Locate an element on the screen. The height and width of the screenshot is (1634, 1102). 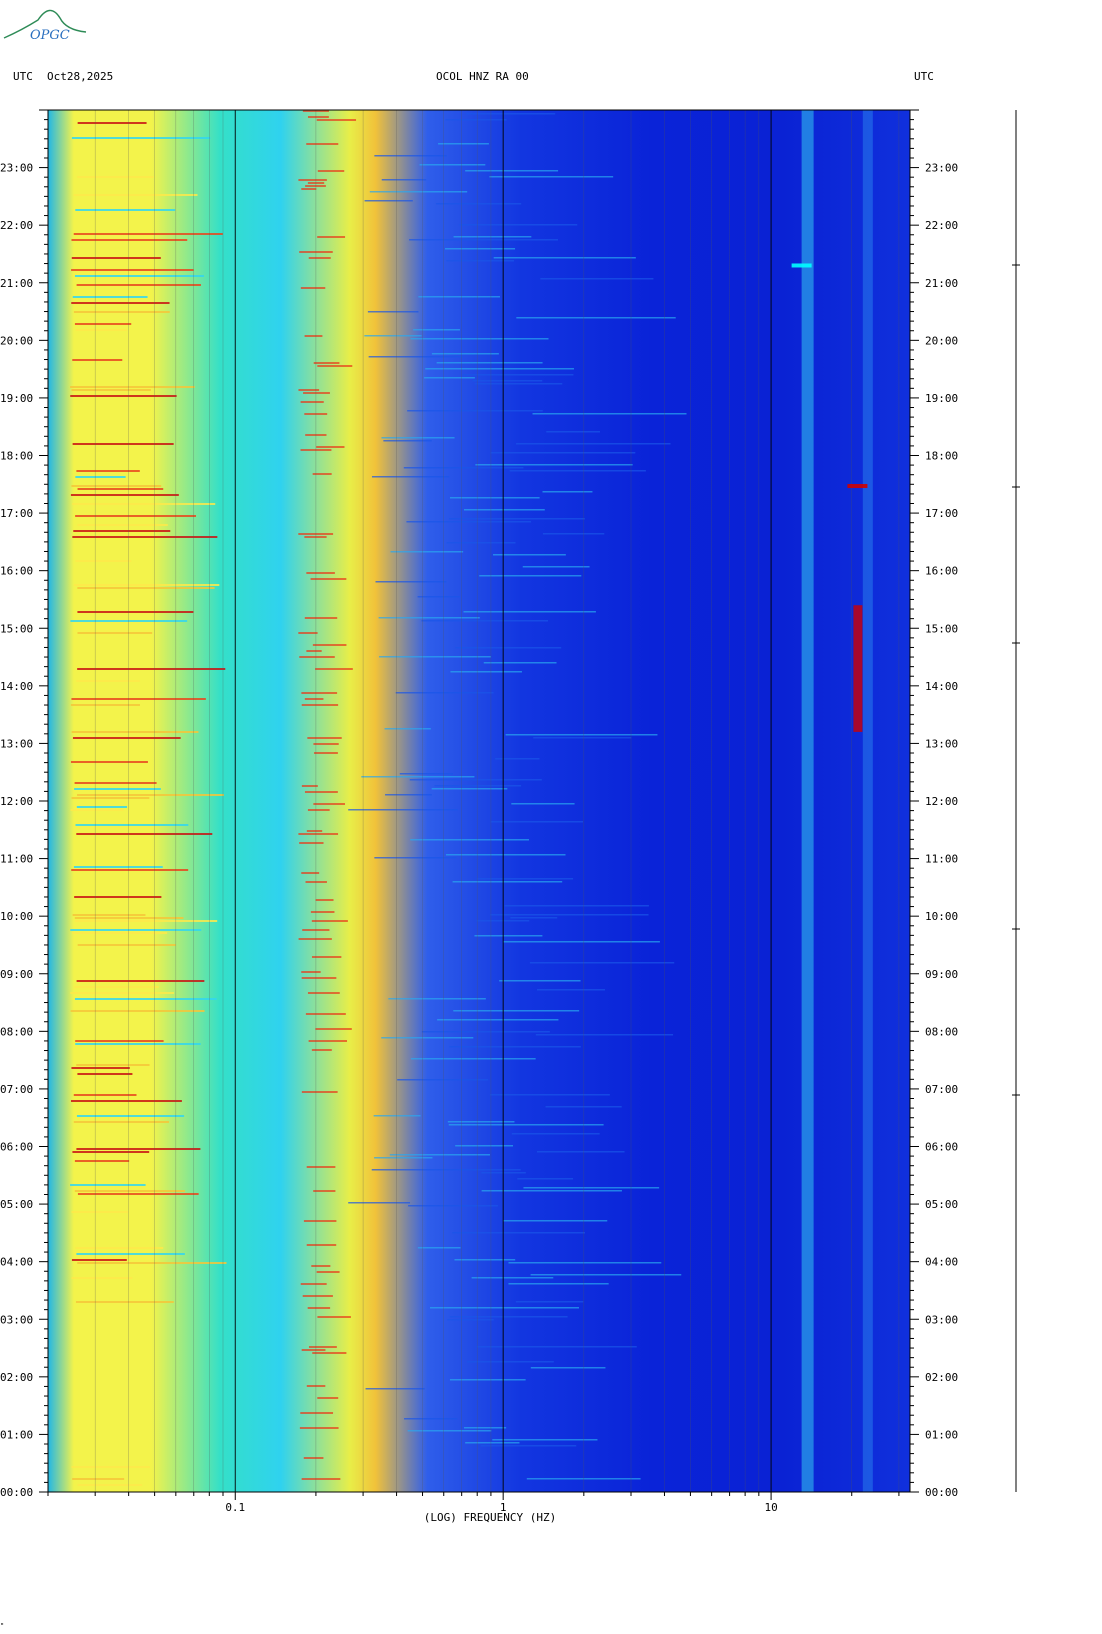
y-tick-label-right: 12:00 is located at coordinates (941, 801).